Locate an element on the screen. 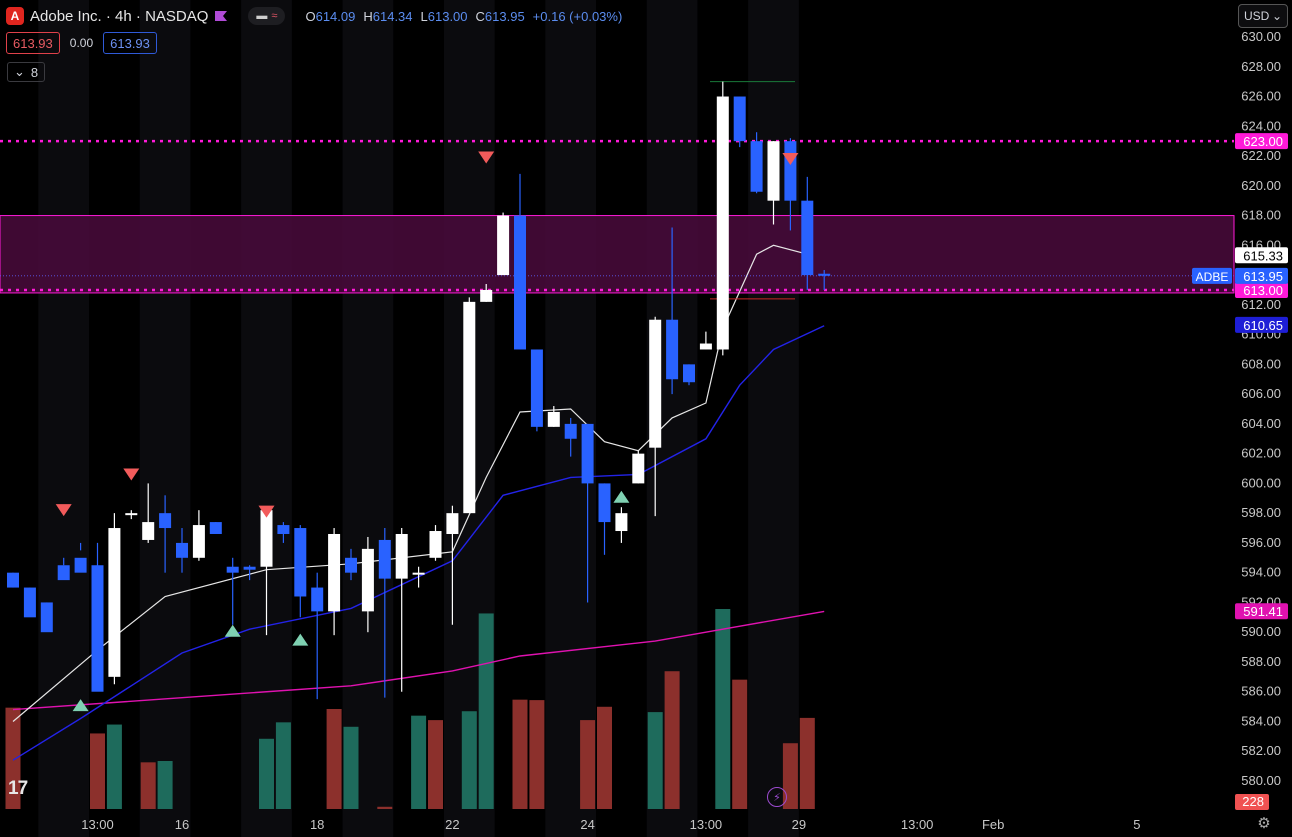 This screenshot has width=1292, height=837. indicator-count: 8 is located at coordinates (34, 72).